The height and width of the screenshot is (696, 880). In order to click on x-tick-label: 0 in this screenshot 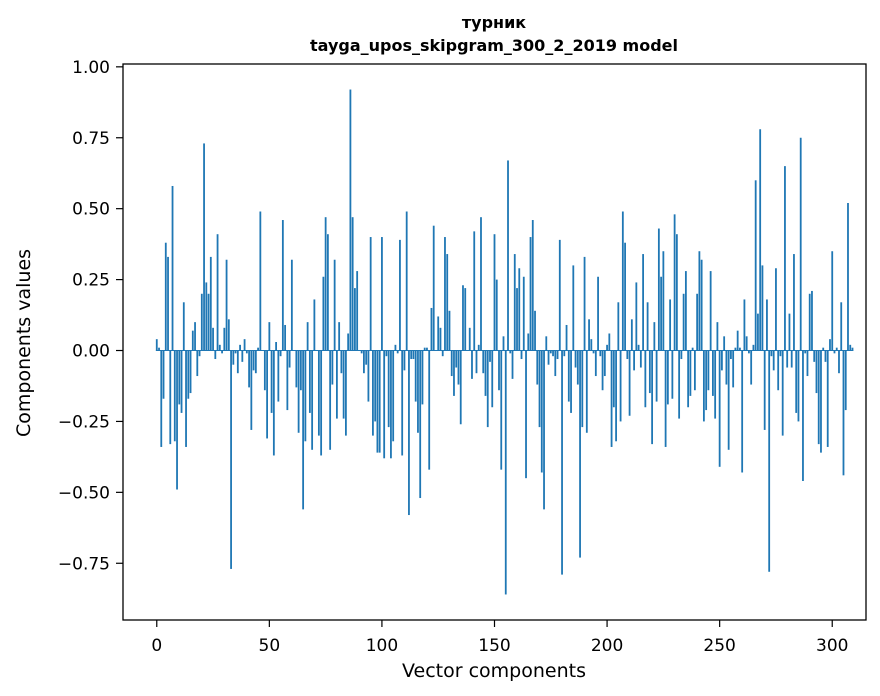, I will do `click(156, 646)`.